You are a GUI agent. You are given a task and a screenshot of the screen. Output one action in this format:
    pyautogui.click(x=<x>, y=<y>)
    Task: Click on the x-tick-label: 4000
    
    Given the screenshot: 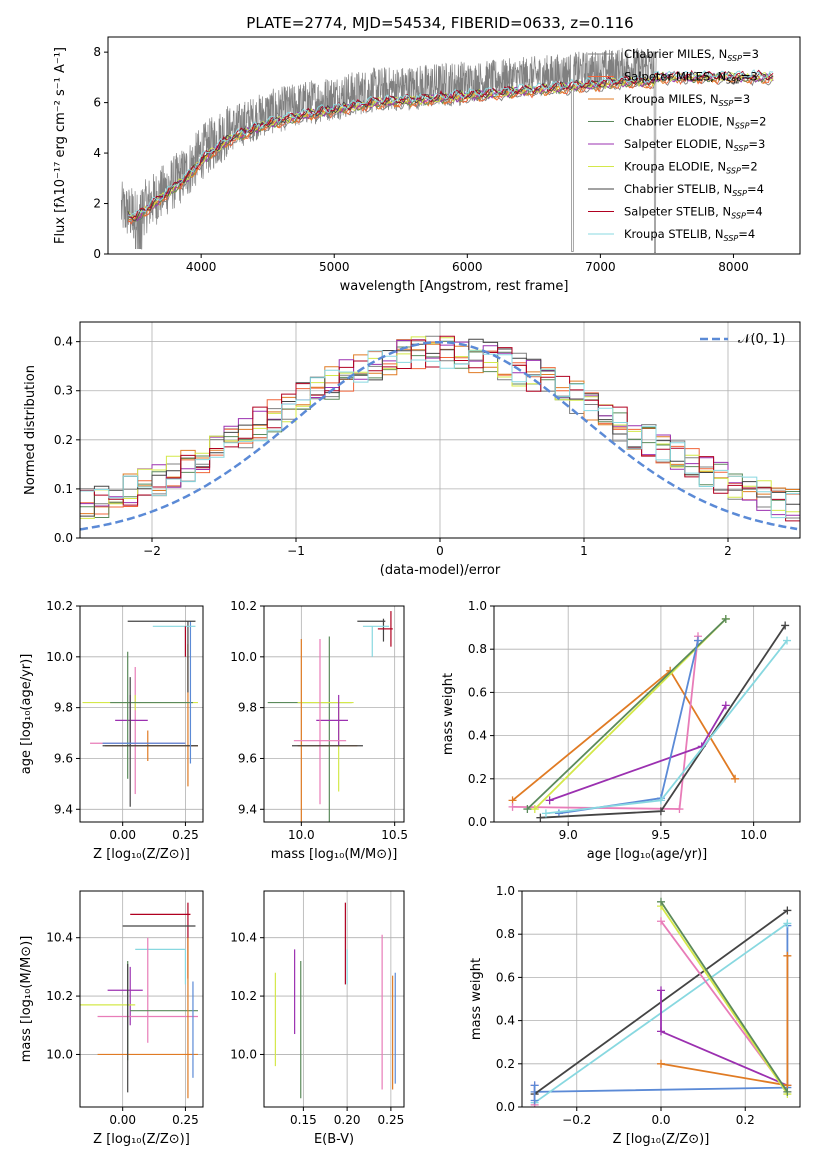 What is the action you would take?
    pyautogui.click(x=201, y=267)
    